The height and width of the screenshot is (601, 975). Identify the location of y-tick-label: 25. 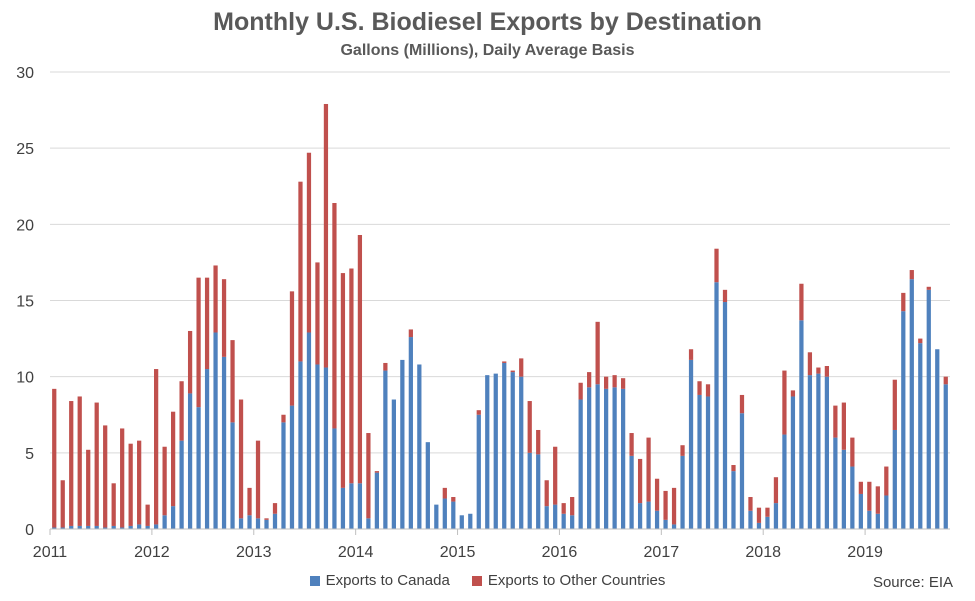
(25, 149).